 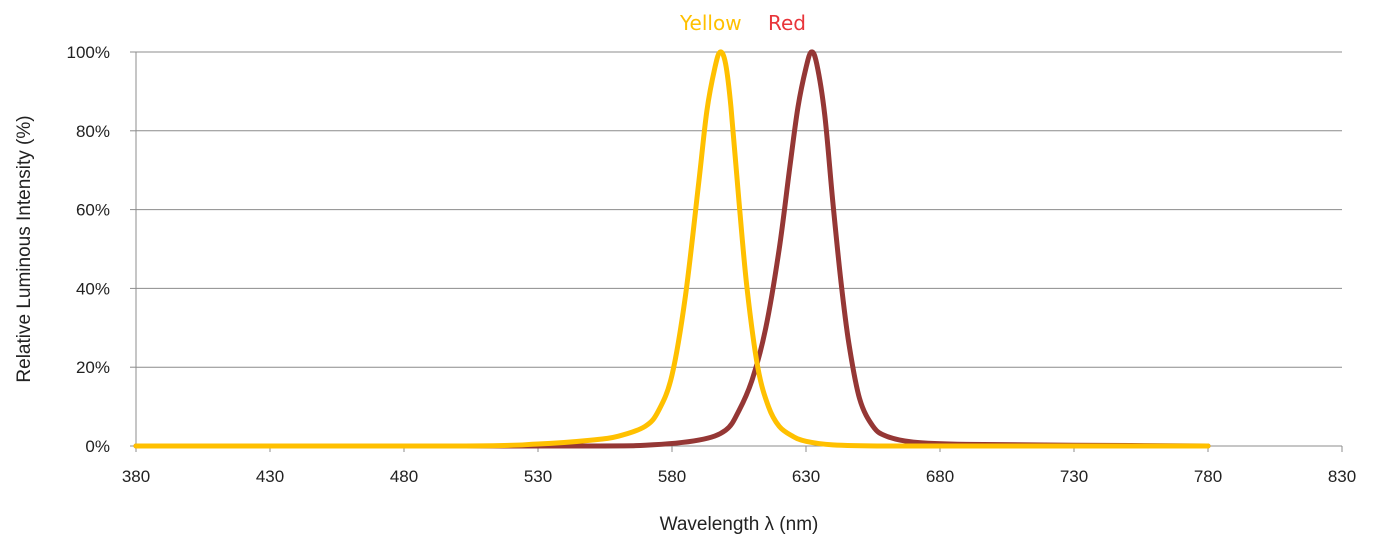 What do you see at coordinates (93, 131) in the screenshot?
I see `y-tick-label: 80%` at bounding box center [93, 131].